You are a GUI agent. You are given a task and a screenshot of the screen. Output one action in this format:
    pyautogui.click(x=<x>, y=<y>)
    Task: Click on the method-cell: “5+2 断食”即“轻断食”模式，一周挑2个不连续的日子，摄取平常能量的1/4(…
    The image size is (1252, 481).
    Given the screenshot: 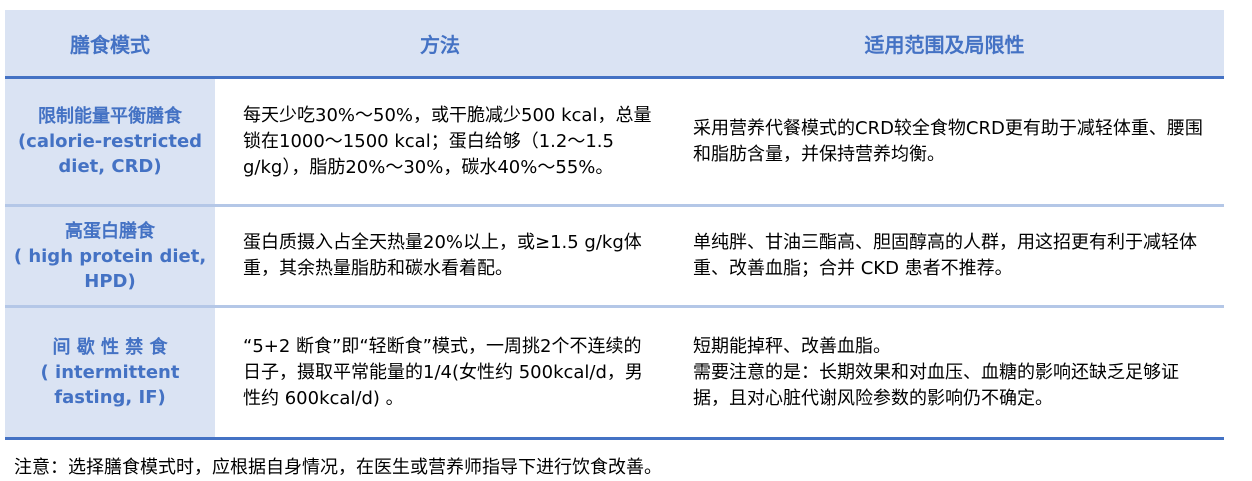 What is the action you would take?
    pyautogui.click(x=440, y=373)
    